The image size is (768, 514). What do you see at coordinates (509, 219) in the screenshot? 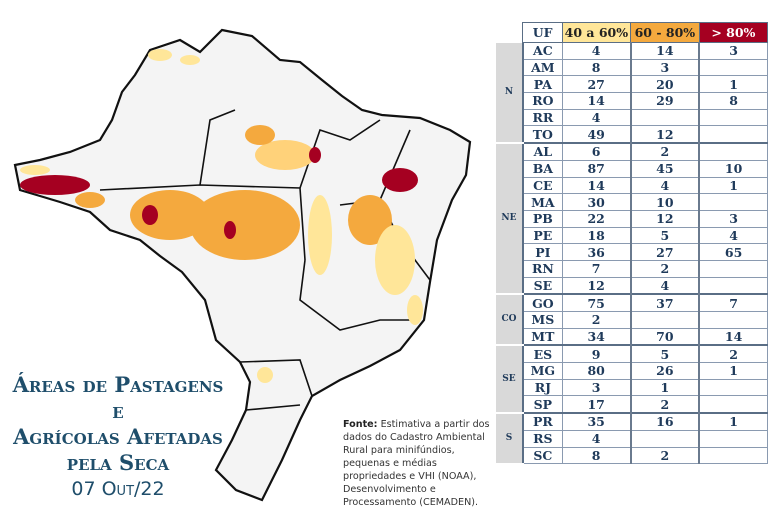
I see `region-label: NE` at bounding box center [509, 219].